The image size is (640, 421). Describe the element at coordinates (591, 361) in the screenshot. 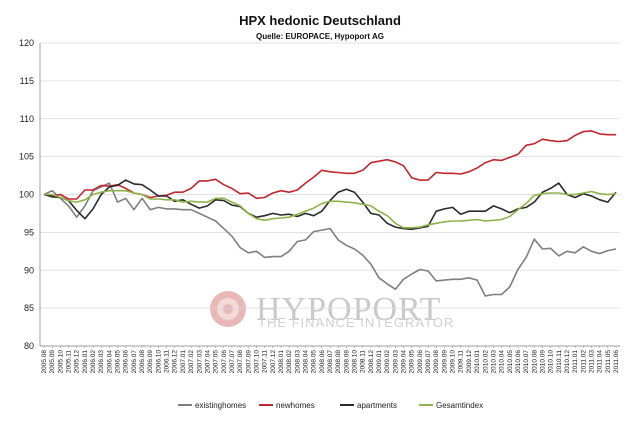

I see `x-tick-label: 2011.03` at that location.